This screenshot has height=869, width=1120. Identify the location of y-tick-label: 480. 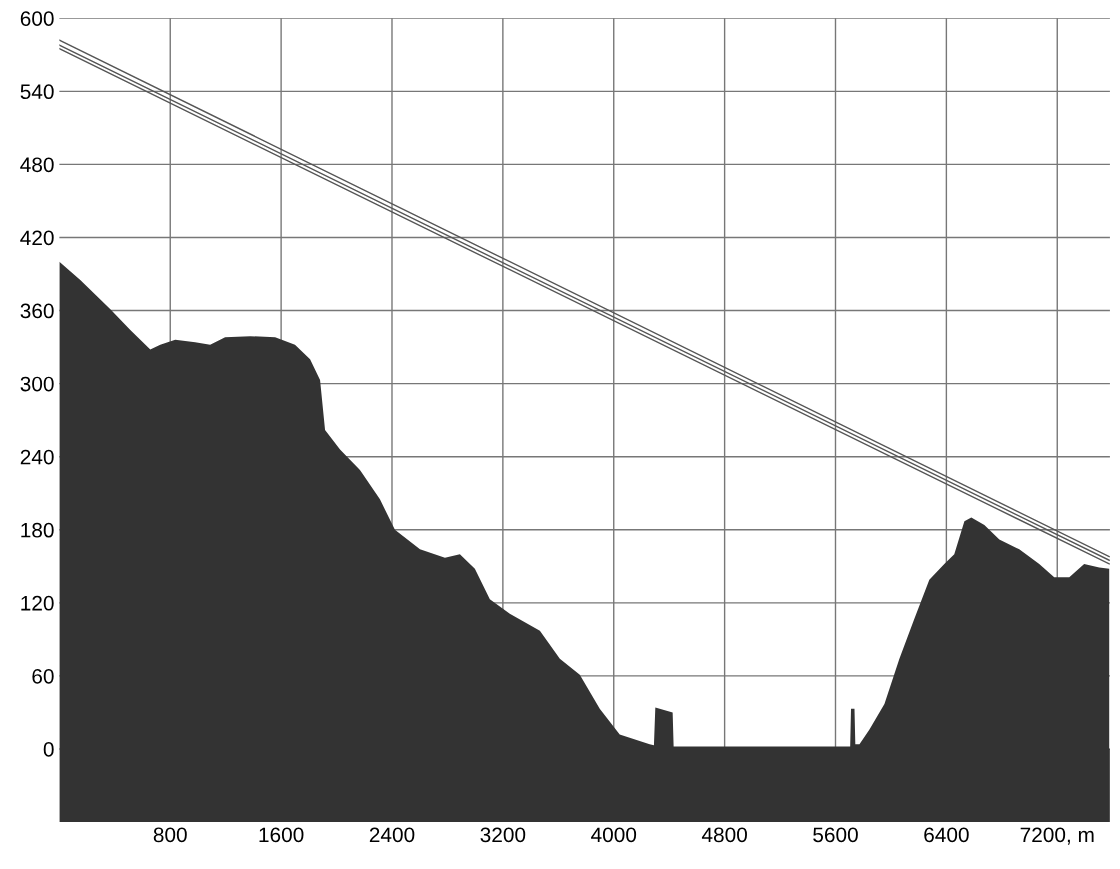
(37, 165).